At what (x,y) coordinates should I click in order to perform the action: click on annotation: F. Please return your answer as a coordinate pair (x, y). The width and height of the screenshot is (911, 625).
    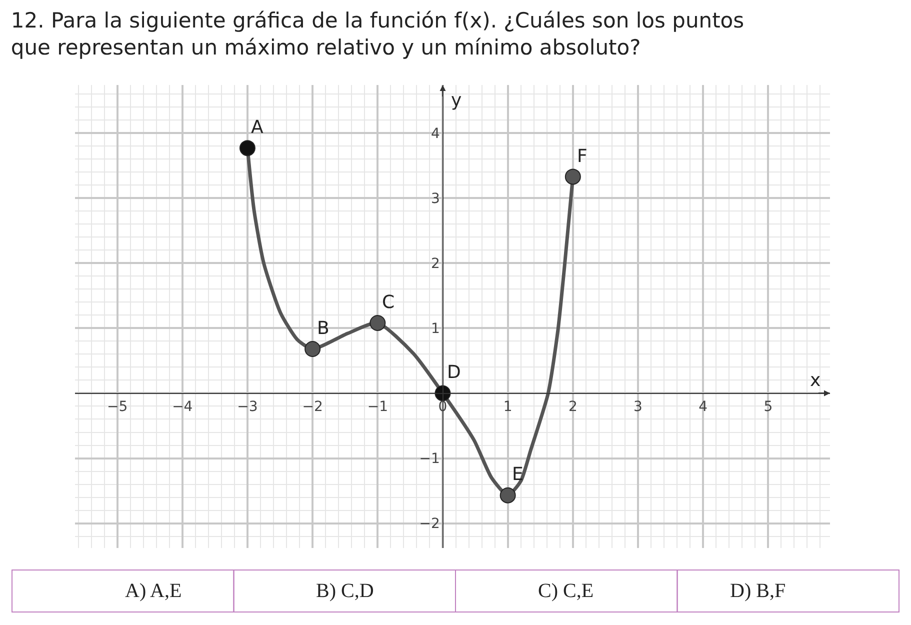
    Looking at the image, I should click on (582, 156).